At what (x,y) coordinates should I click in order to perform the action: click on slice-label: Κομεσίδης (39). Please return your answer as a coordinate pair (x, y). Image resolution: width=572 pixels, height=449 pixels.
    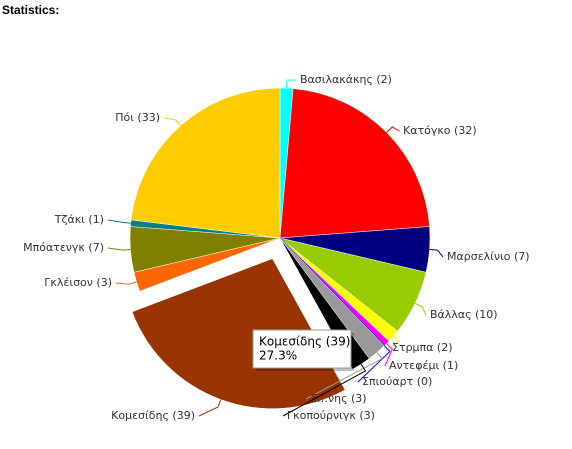
    Looking at the image, I should click on (153, 415).